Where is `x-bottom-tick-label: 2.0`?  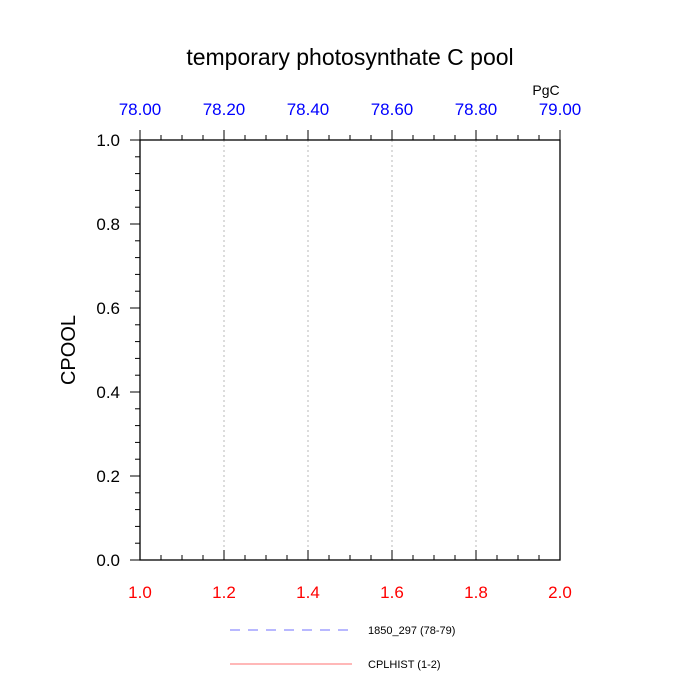
x-bottom-tick-label: 2.0 is located at coordinates (560, 592).